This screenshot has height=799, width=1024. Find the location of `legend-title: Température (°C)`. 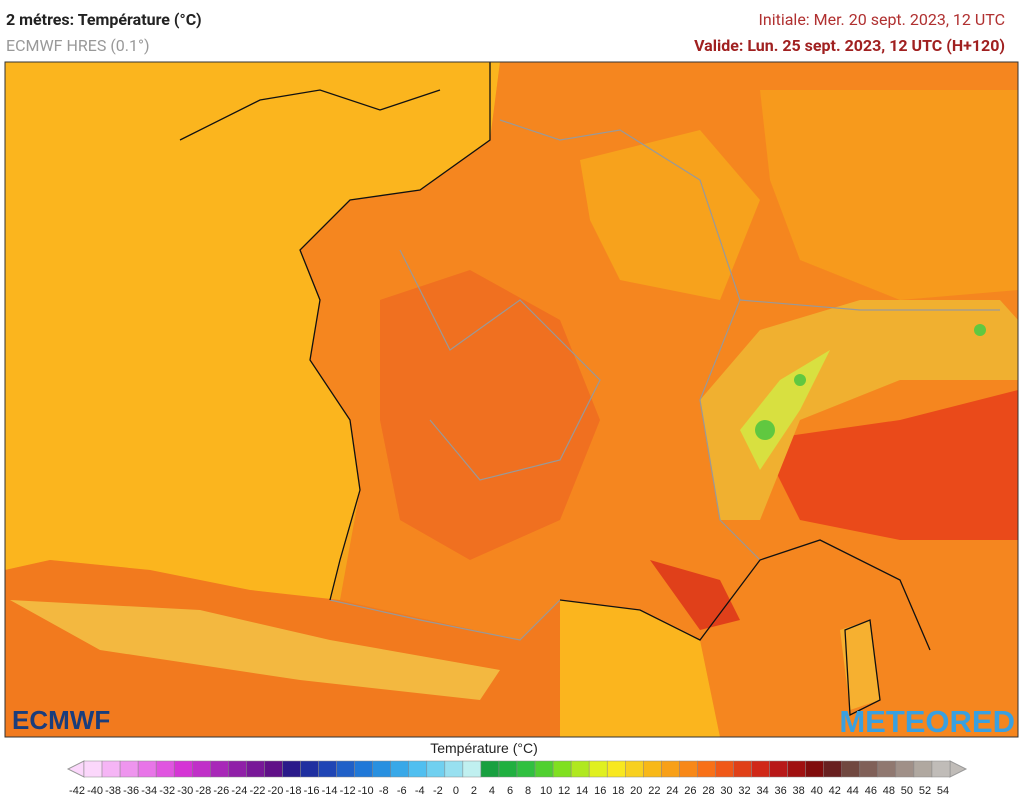

legend-title: Température (°C) is located at coordinates (484, 748).